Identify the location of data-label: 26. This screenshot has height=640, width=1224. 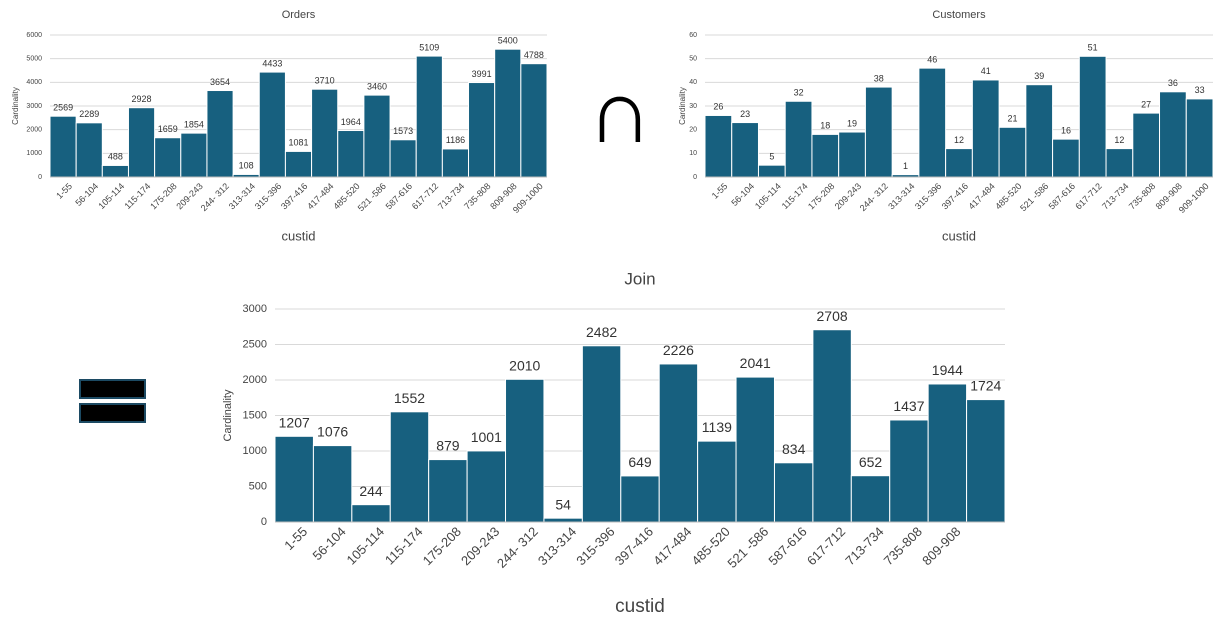
(718, 107).